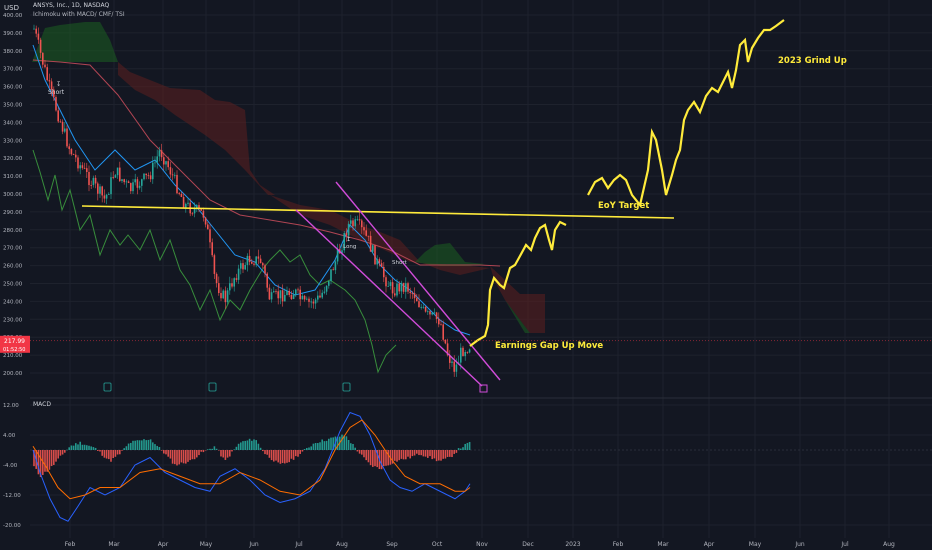 Image resolution: width=932 pixels, height=550 pixels. What do you see at coordinates (389, 298) in the screenshot?
I see `channel-lower` at bounding box center [389, 298].